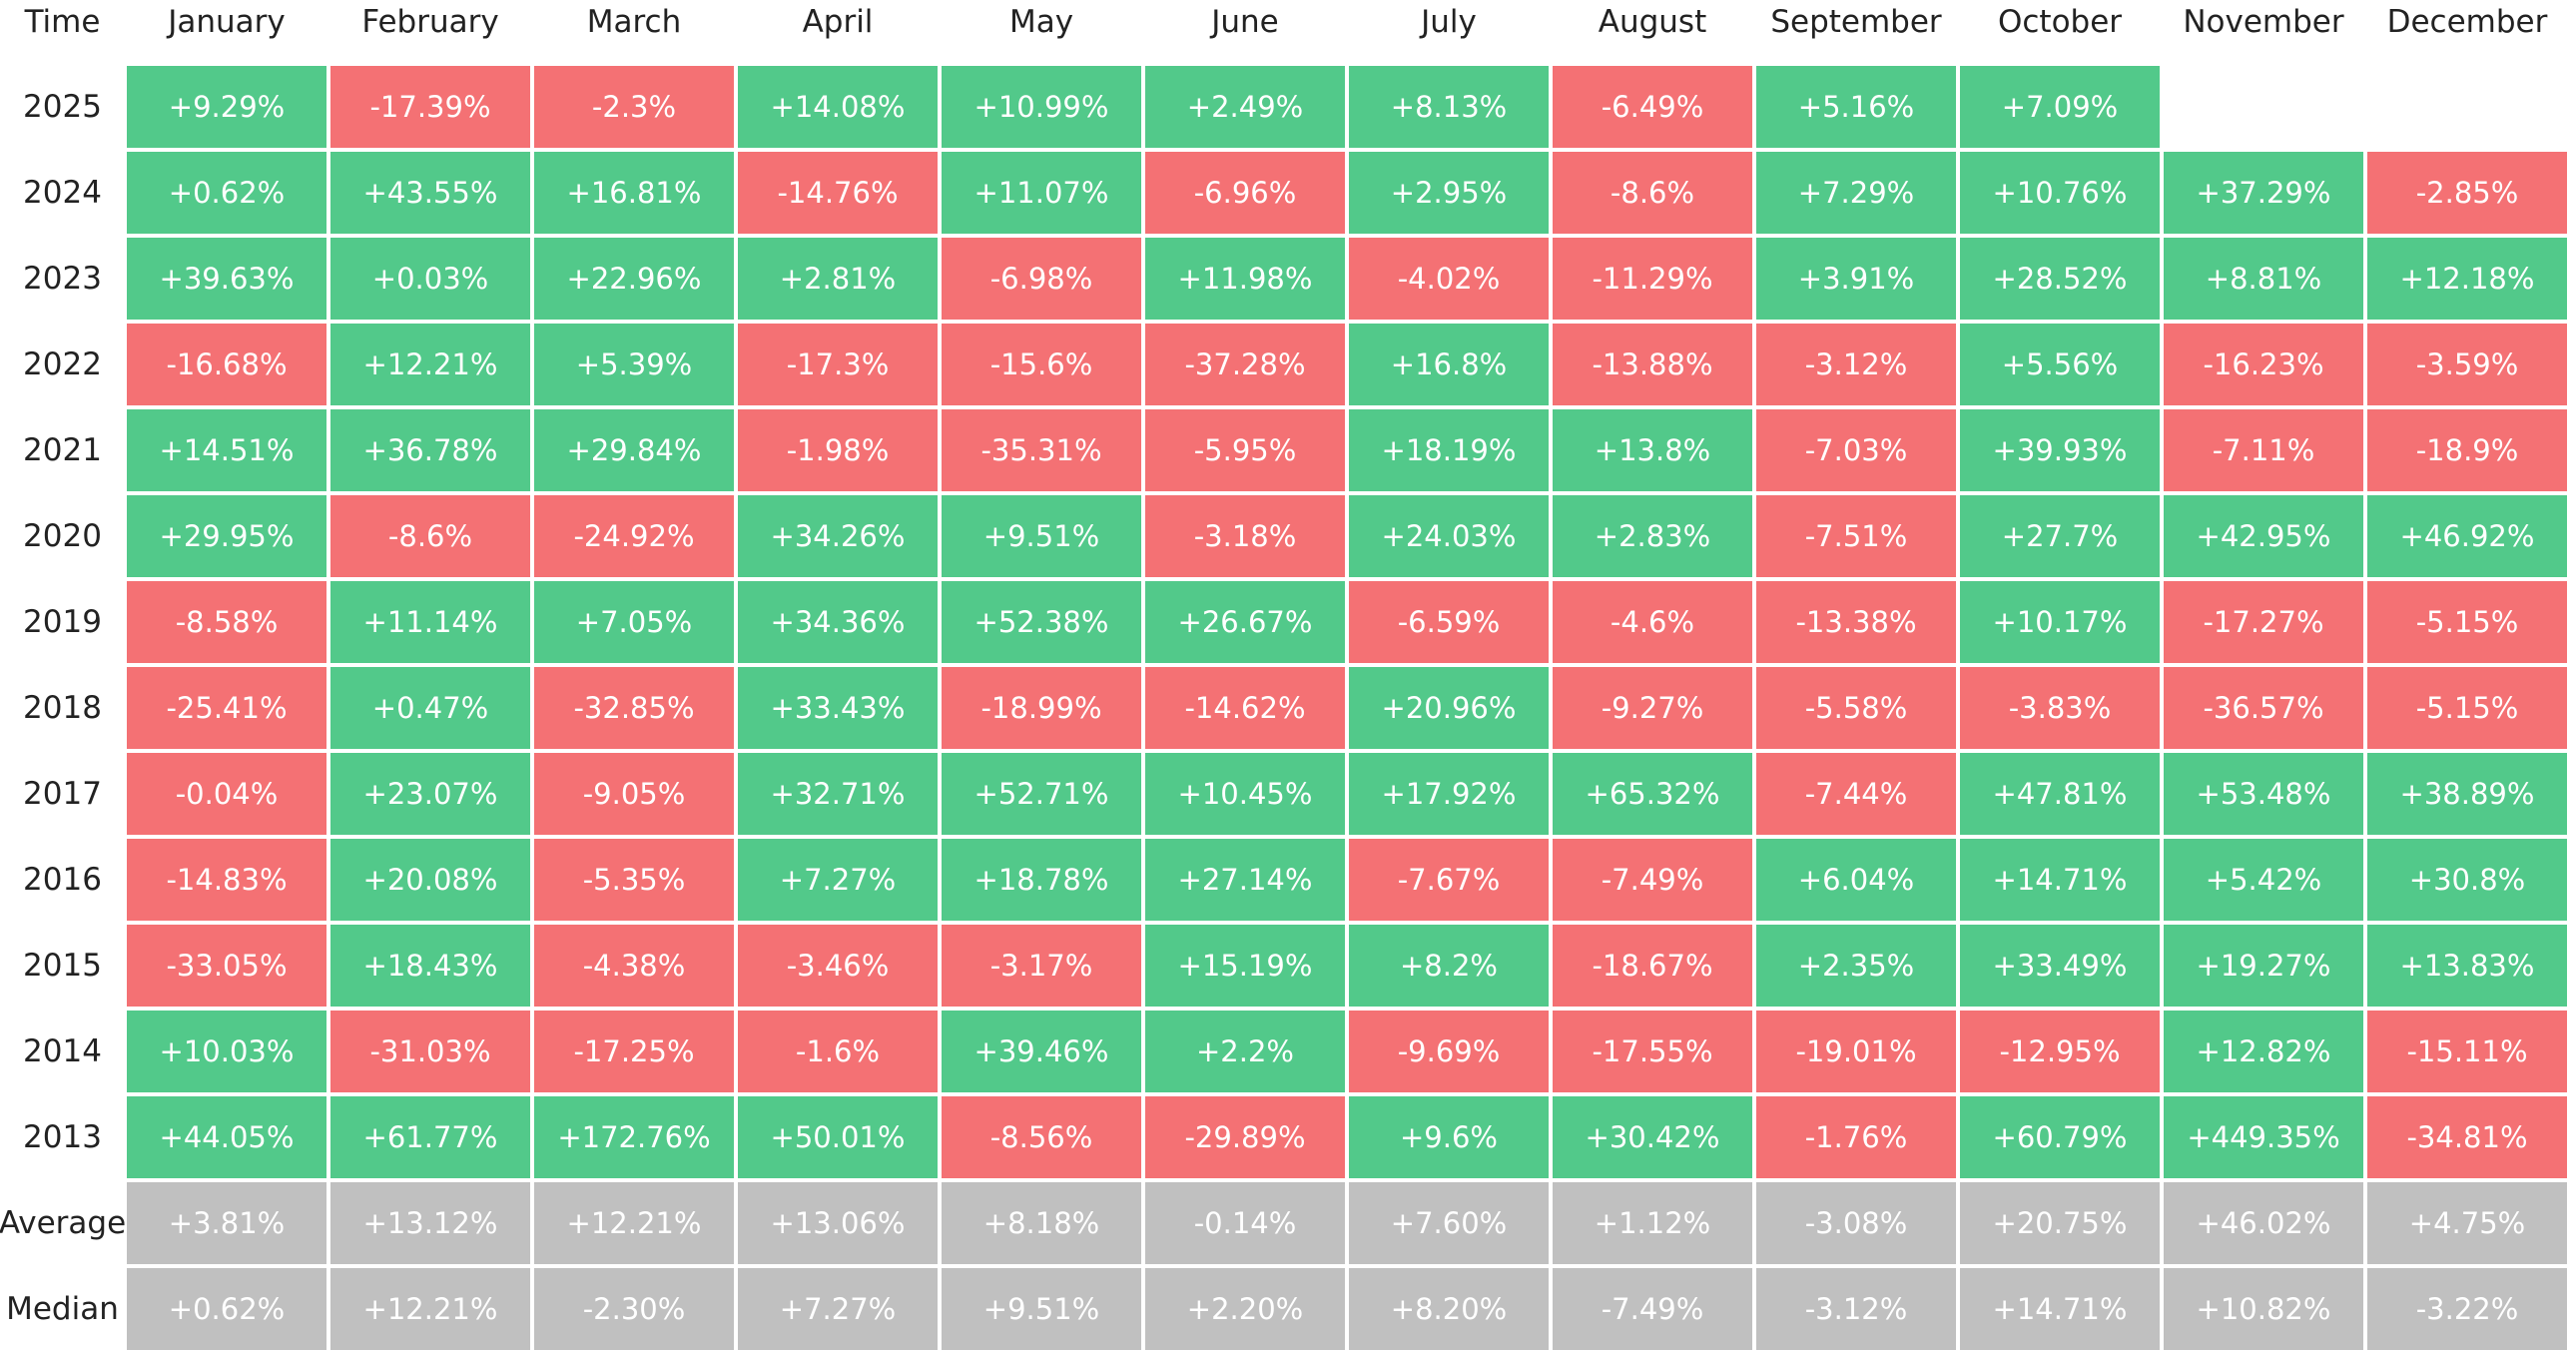 This screenshot has width=2576, height=1353. Describe the element at coordinates (62, 1309) in the screenshot. I see `row-label: Median` at that location.